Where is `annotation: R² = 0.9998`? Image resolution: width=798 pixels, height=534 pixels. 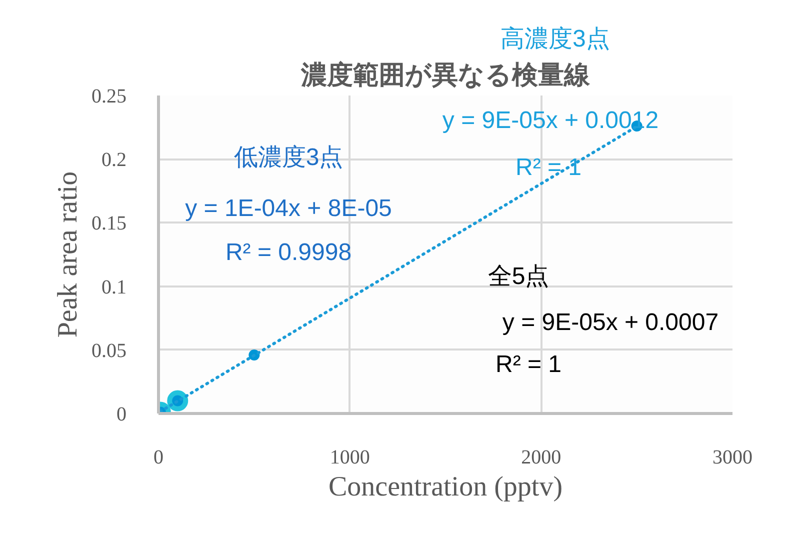
annotation: R² = 0.9998 is located at coordinates (288, 252).